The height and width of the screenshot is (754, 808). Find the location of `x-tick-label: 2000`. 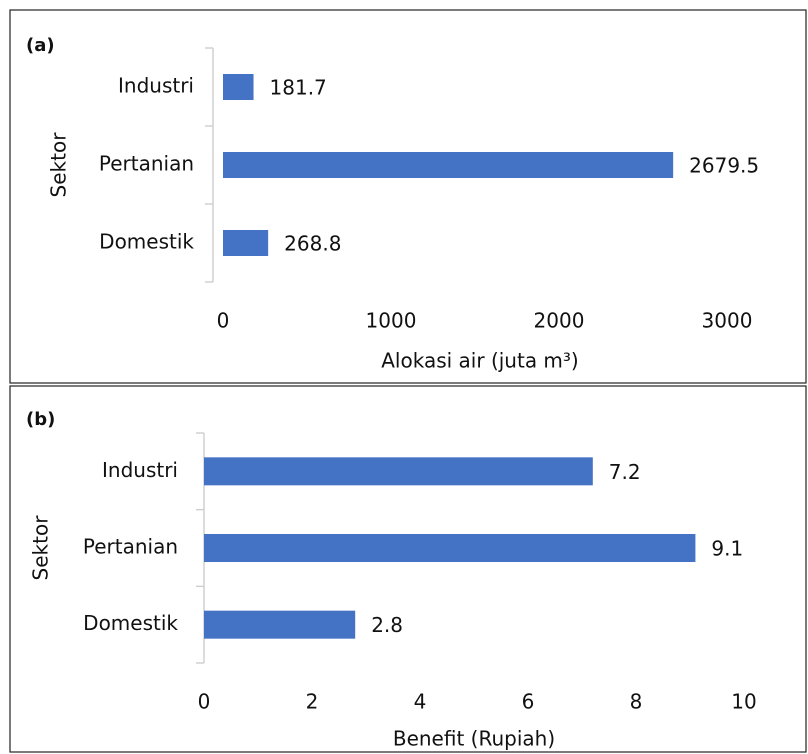

x-tick-label: 2000 is located at coordinates (559, 321).